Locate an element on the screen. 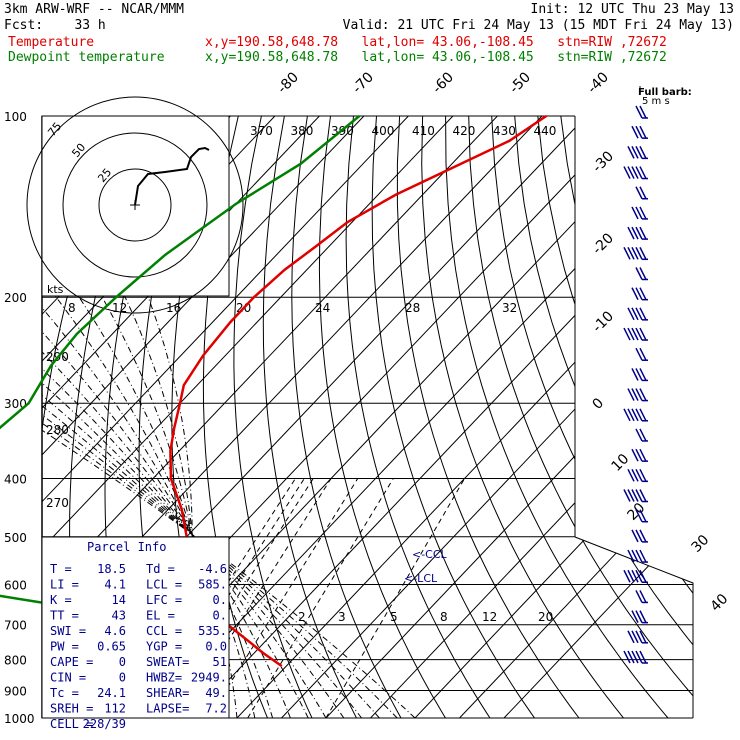 Image resolution: width=740 pixels, height=740 pixels. parcel-value: 51 is located at coordinates (220, 662).